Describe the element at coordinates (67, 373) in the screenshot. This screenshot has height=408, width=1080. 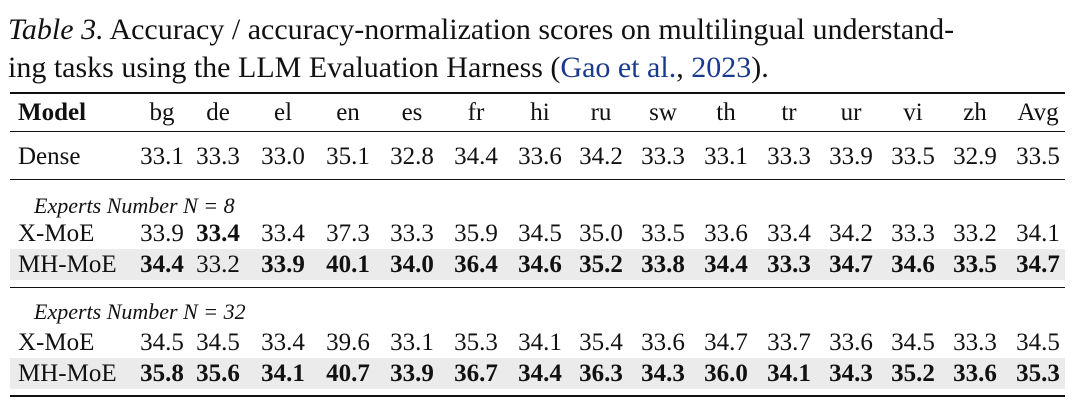
I see `row-label: MH-MoE` at that location.